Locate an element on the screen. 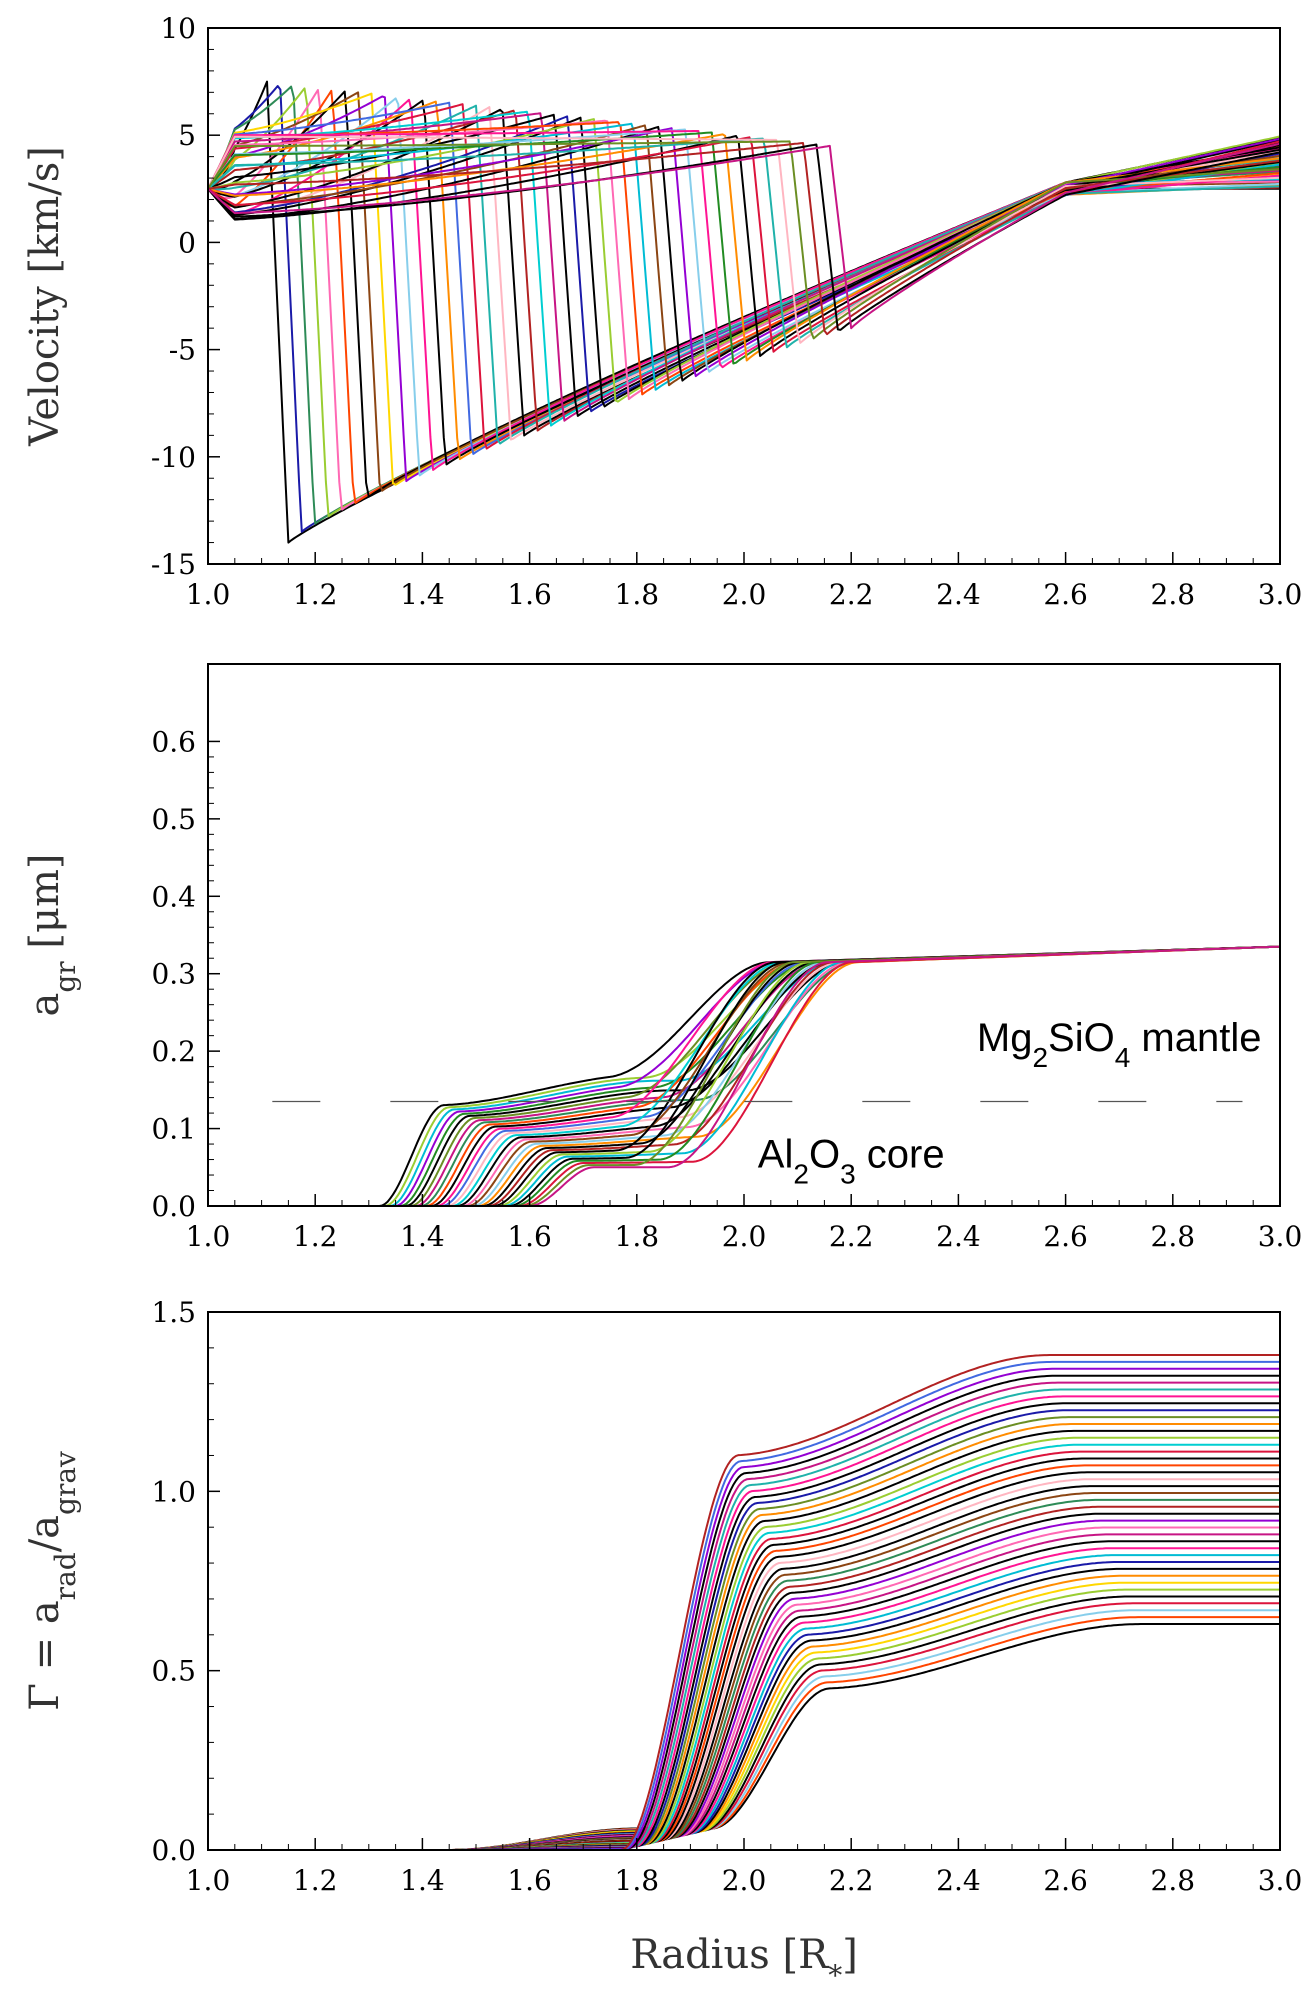  y-tick-label: -5 is located at coordinates (182, 350).